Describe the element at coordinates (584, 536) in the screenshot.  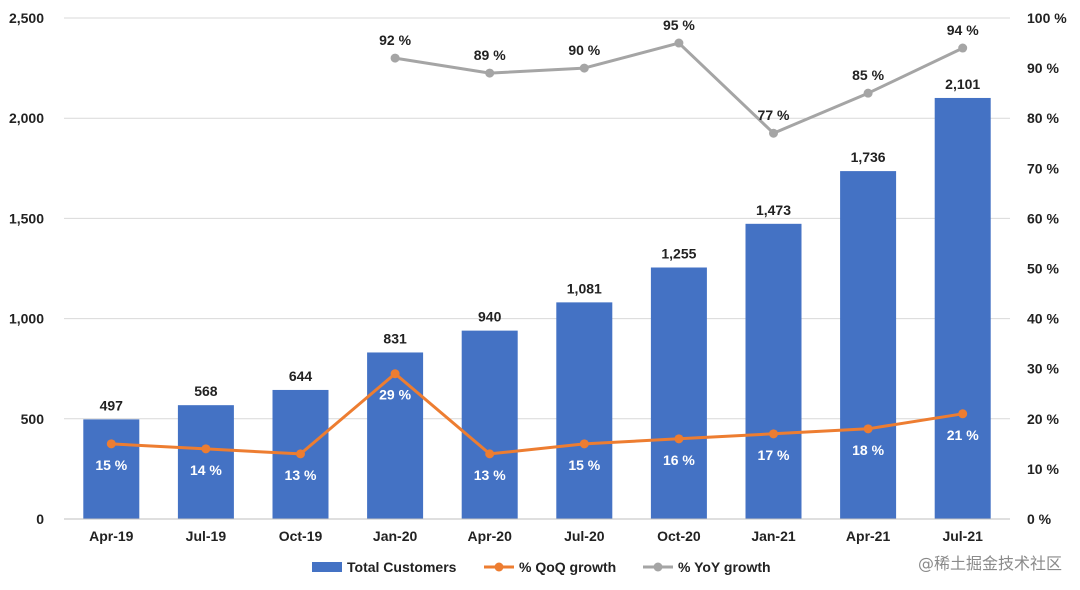
I see `x-tick-label: Jul-20` at that location.